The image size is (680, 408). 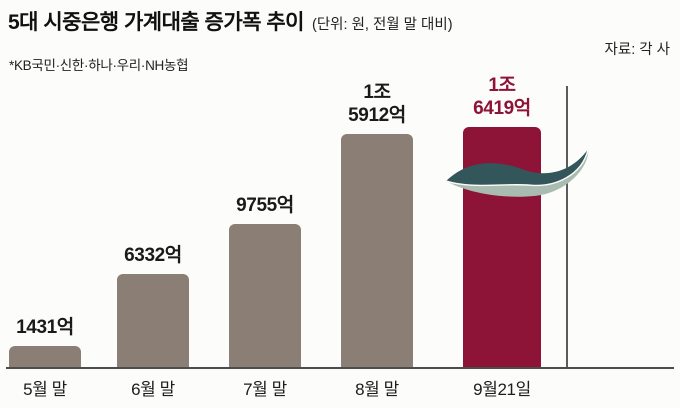 I want to click on bar-value-label: 1조 5912억, so click(x=377, y=104).